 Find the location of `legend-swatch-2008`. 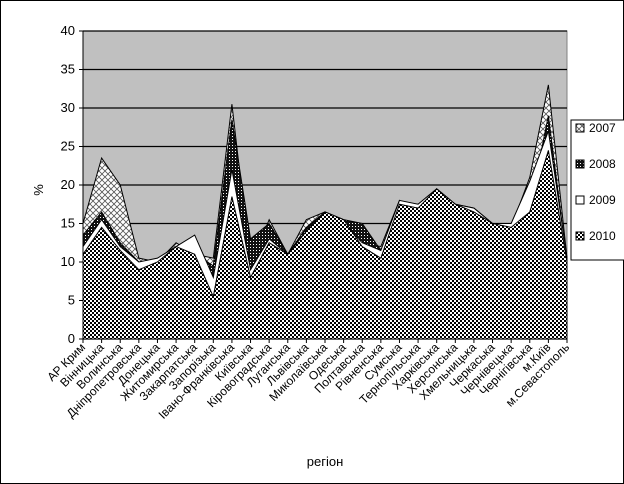

legend-swatch-2008 is located at coordinates (580, 164).